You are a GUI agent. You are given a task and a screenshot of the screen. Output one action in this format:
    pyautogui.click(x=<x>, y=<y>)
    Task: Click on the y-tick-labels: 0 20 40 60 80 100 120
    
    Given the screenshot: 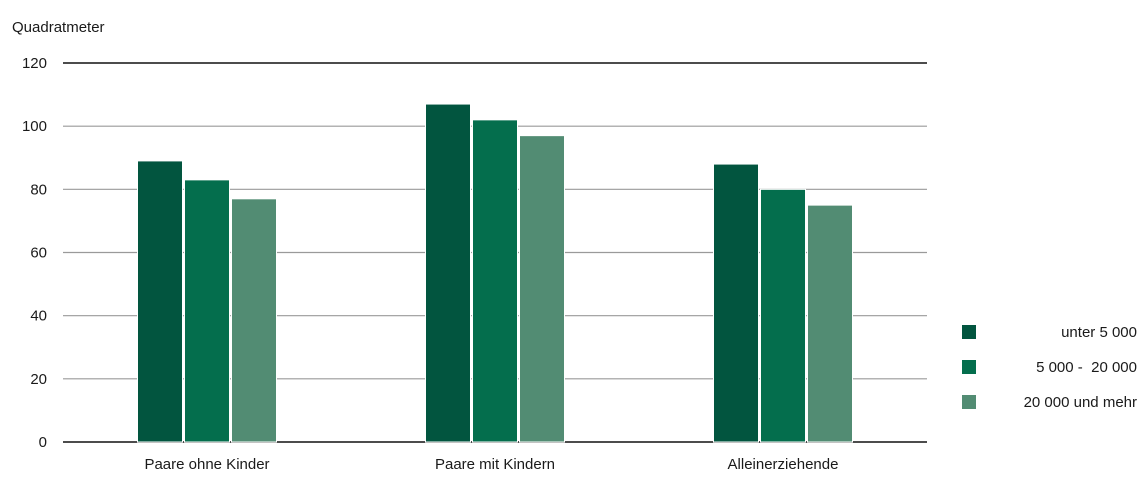 What is the action you would take?
    pyautogui.click(x=34, y=253)
    